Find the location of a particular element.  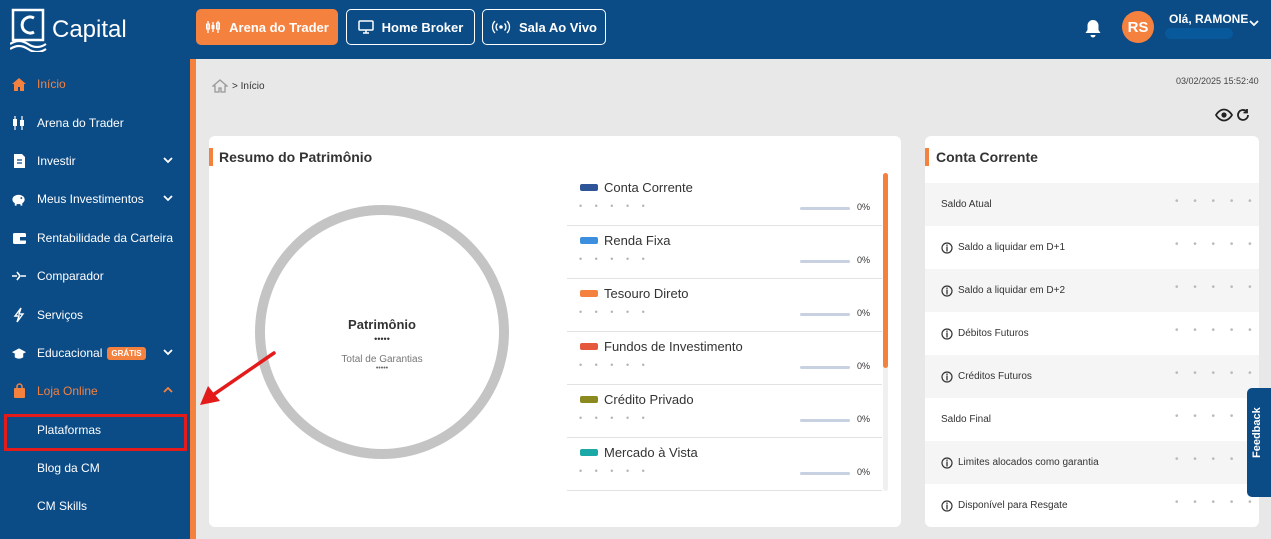

sala-ao-vivo-button: Sala Ao Vivo is located at coordinates (544, 27).